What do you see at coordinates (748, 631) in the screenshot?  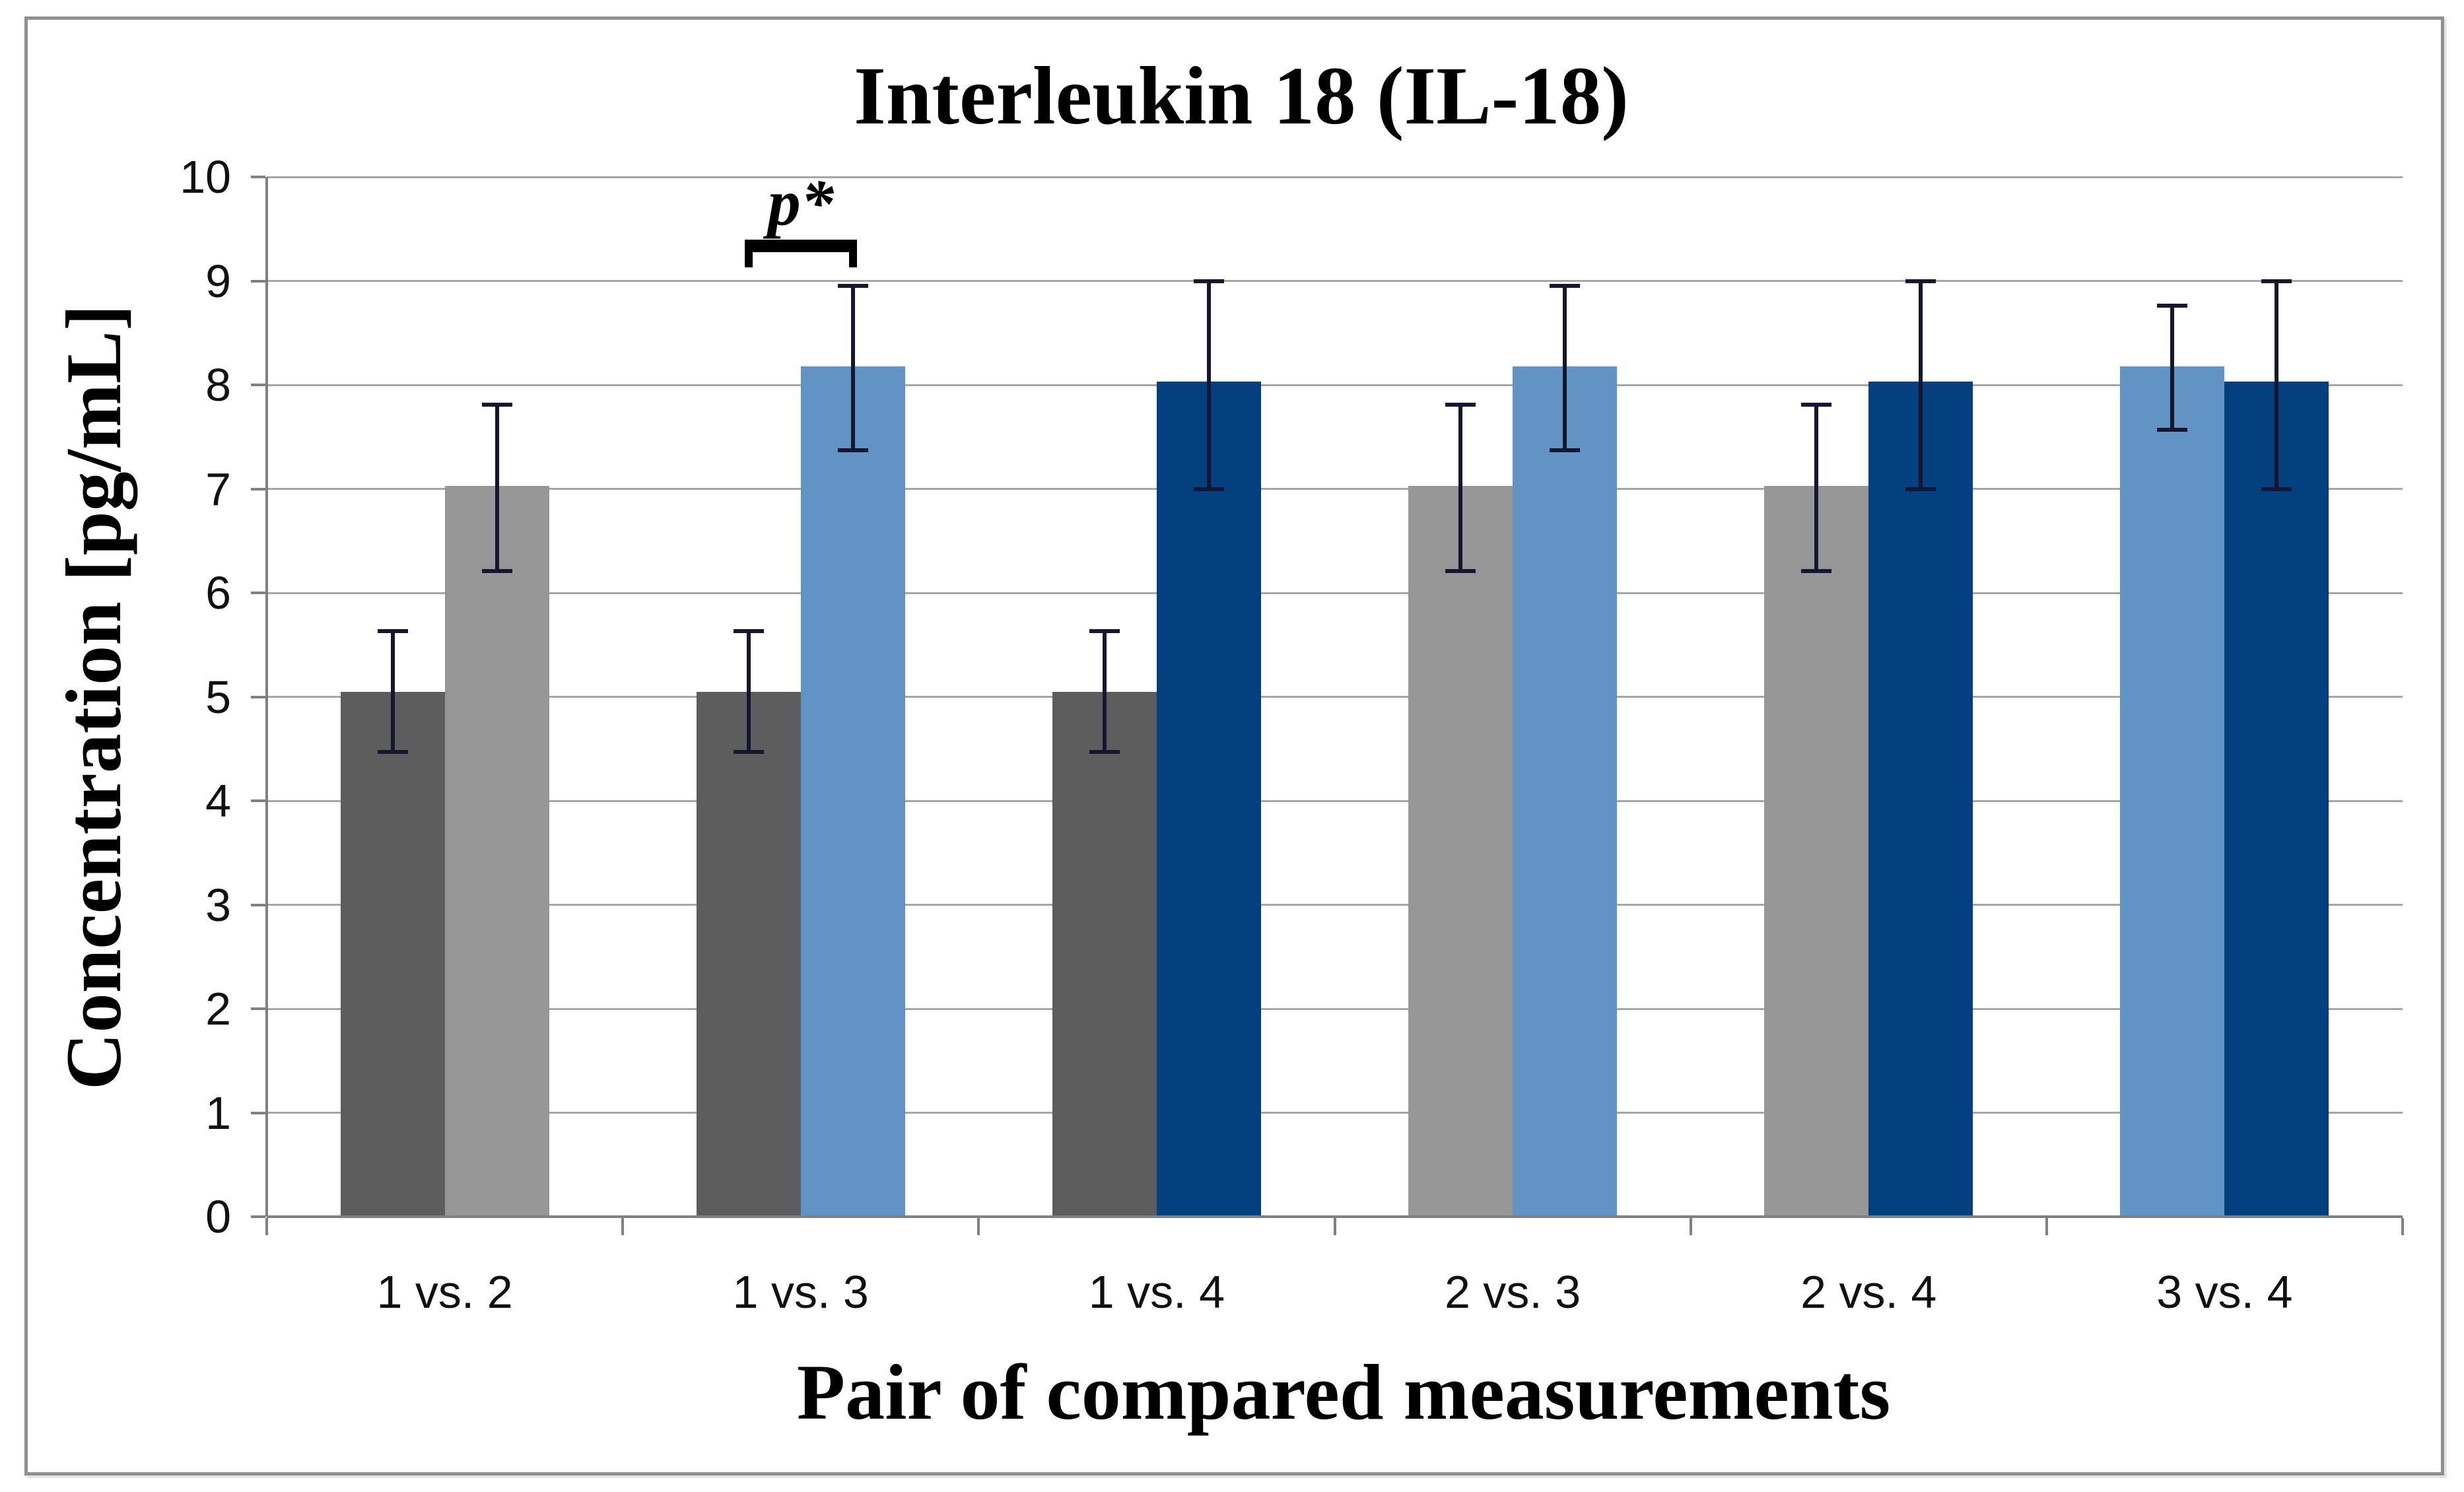 I see `error-bar-1-vs-3-measurement-1-cap-top` at bounding box center [748, 631].